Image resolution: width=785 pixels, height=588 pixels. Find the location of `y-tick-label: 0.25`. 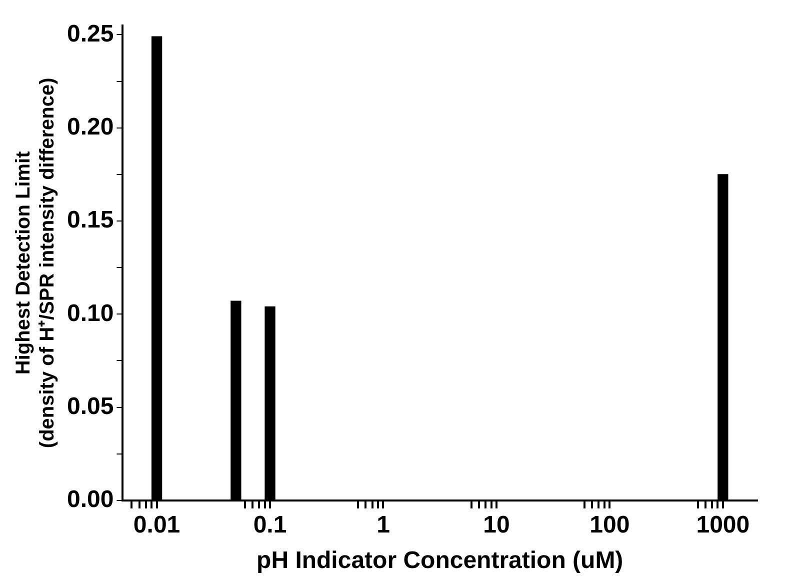

y-tick-label: 0.25 is located at coordinates (90, 34).